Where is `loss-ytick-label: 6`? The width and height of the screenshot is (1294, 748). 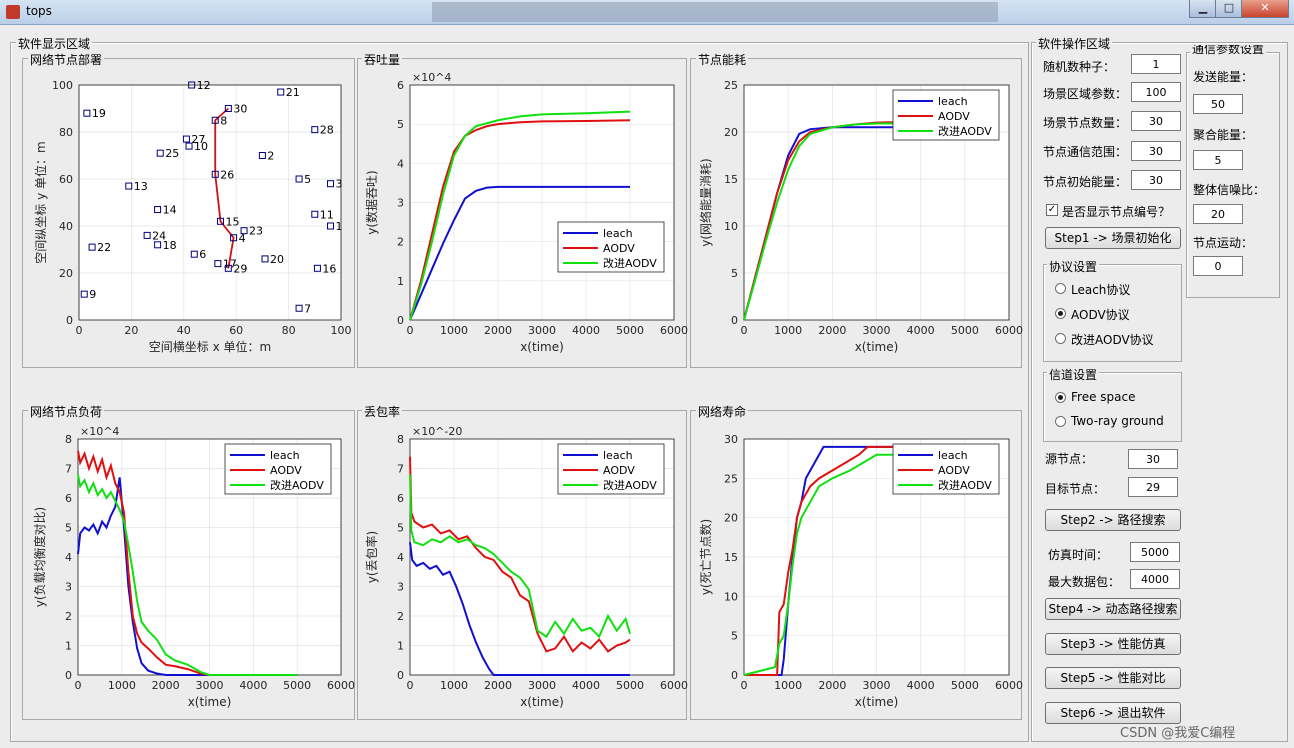 loss-ytick-label: 6 is located at coordinates (400, 498).